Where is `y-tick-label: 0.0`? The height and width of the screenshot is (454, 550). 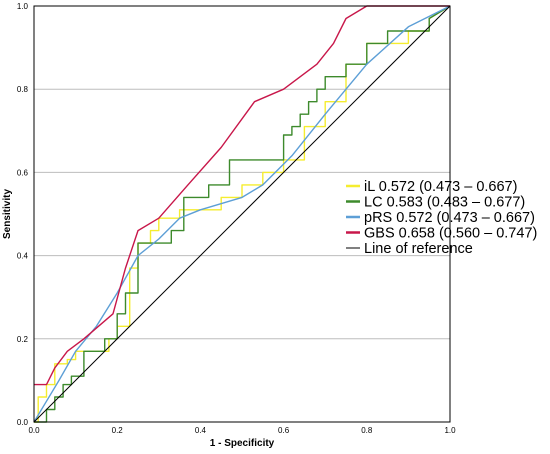
y-tick-label: 0.0 is located at coordinates (23, 422).